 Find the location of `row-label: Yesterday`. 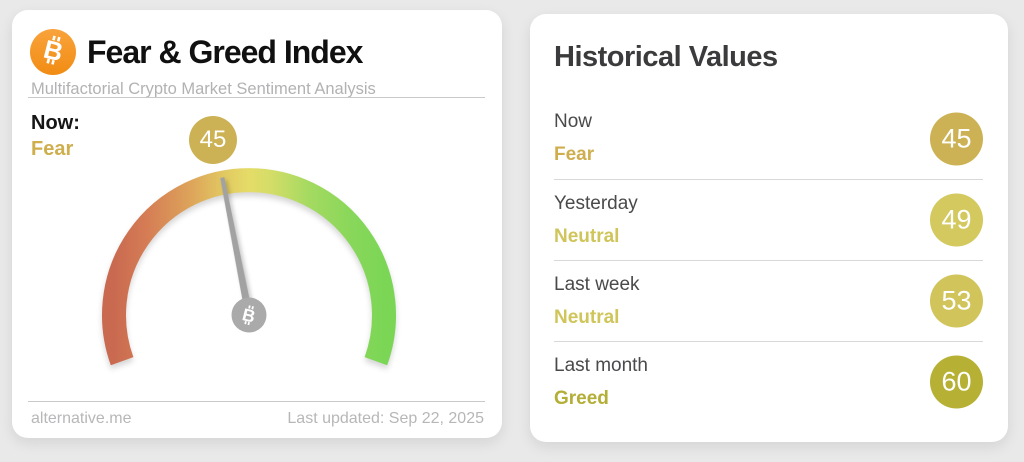

row-label: Yesterday is located at coordinates (596, 203).